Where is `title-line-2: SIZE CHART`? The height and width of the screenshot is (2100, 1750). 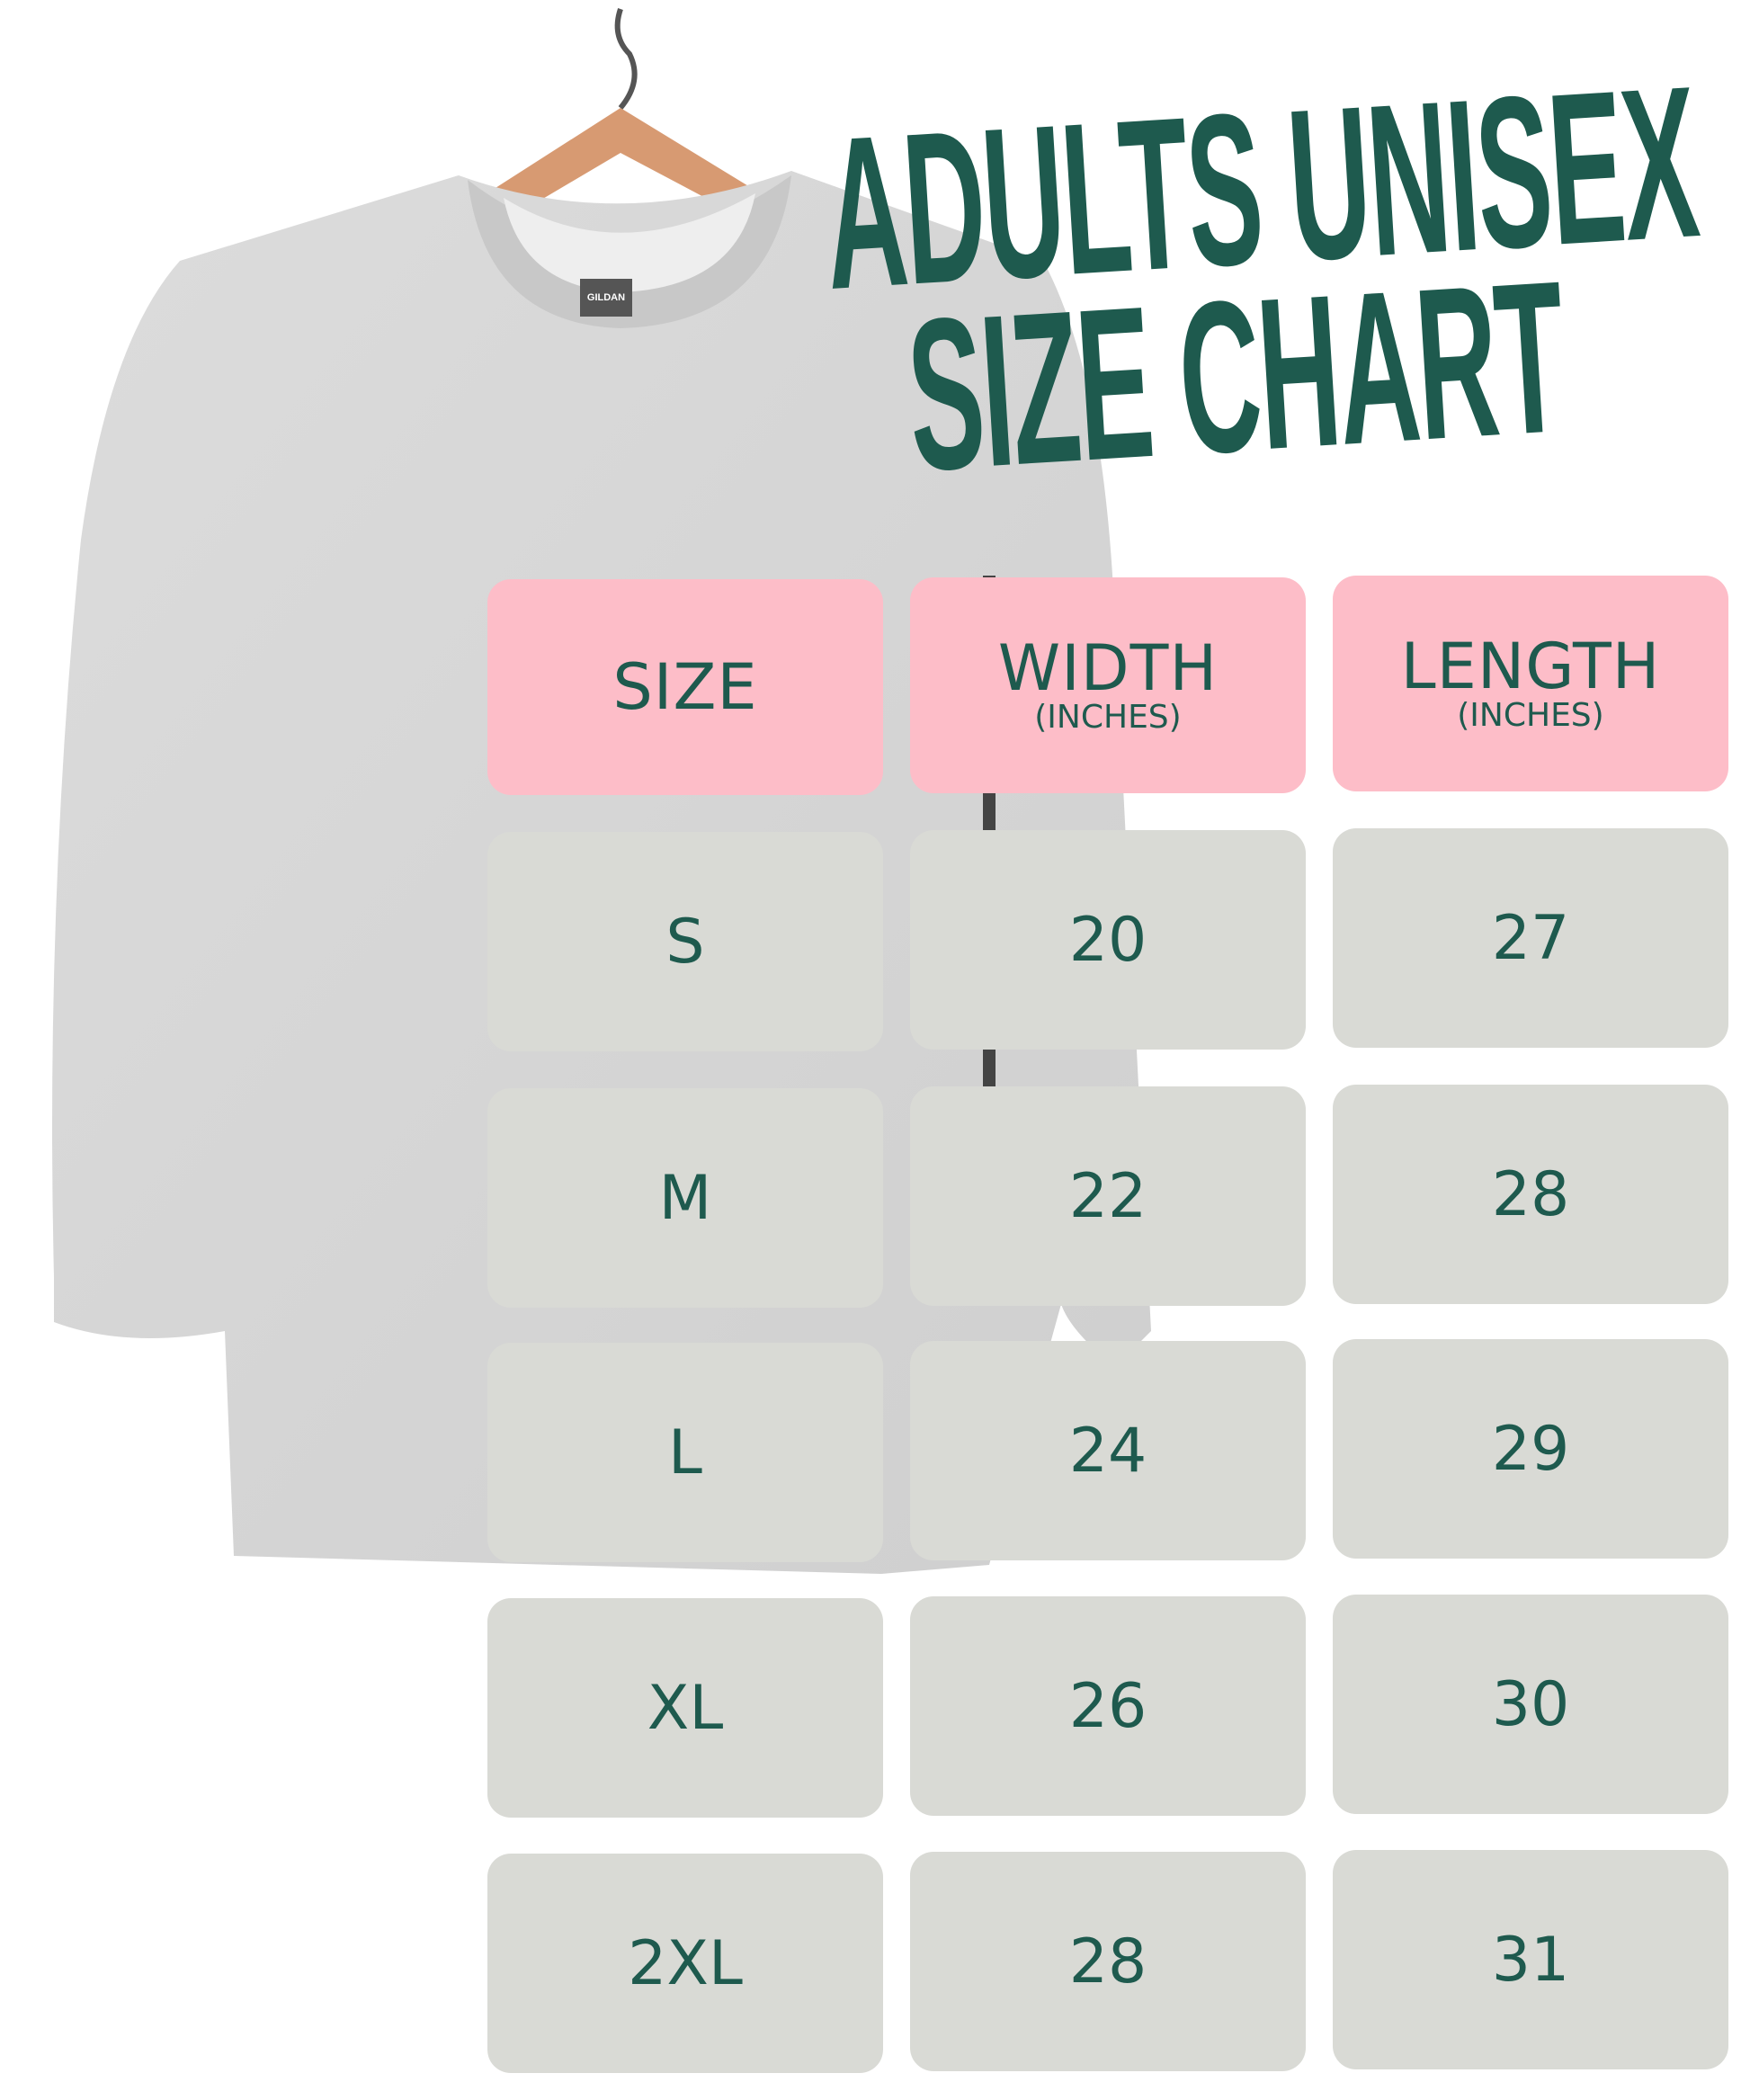 title-line-2: SIZE CHART is located at coordinates (1236, 376).